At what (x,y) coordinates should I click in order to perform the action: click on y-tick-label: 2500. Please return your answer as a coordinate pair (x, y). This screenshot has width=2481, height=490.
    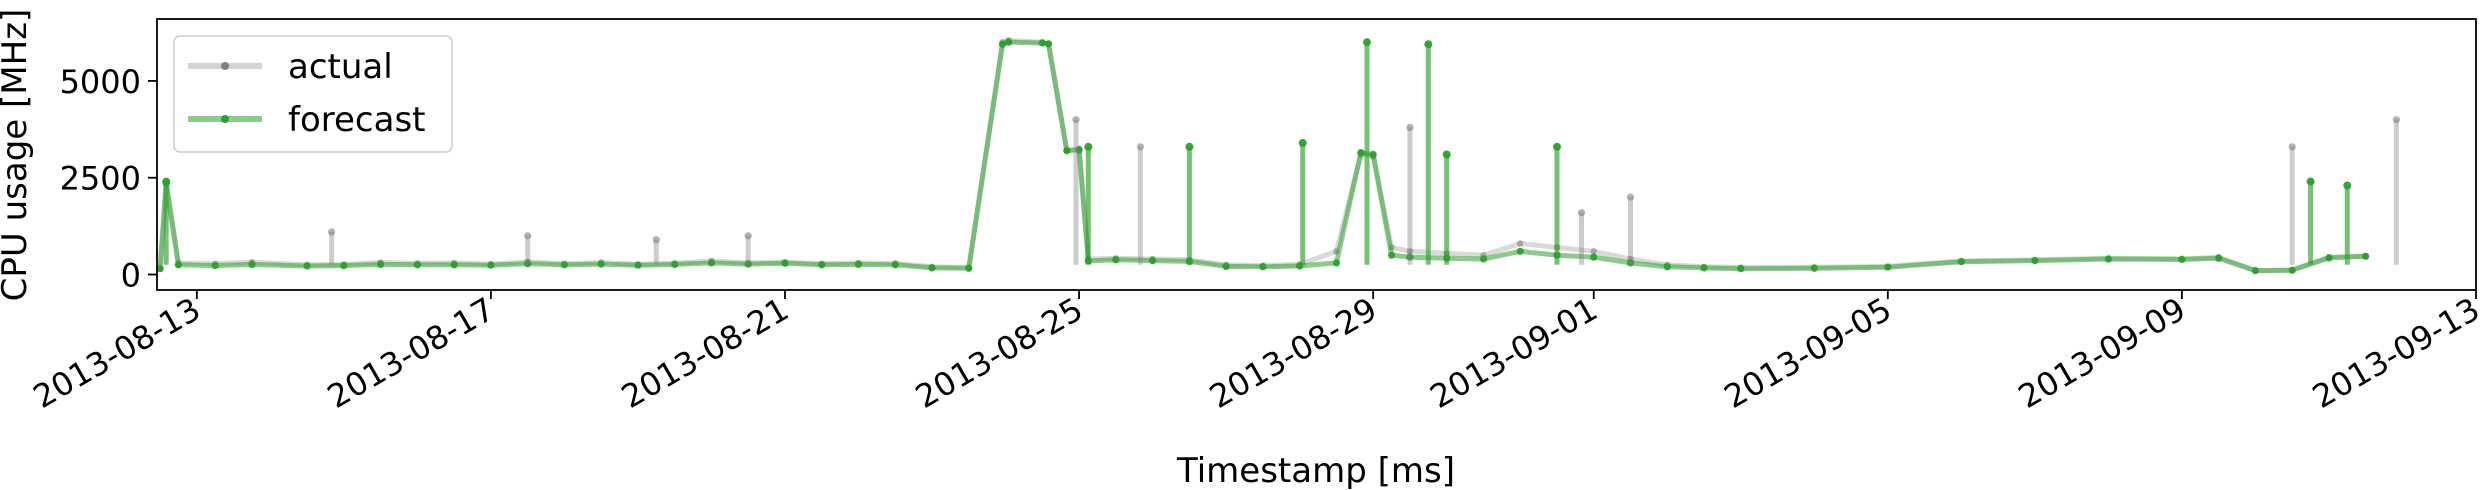
    Looking at the image, I should click on (100, 179).